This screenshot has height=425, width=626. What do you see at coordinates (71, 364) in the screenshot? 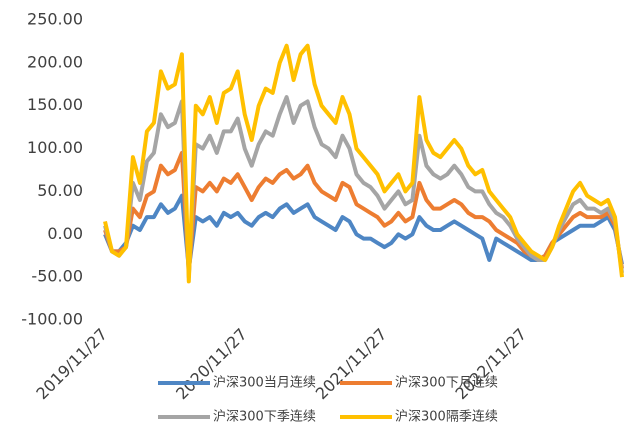
I see `x-tick-label: 2019/11/27` at bounding box center [71, 364].